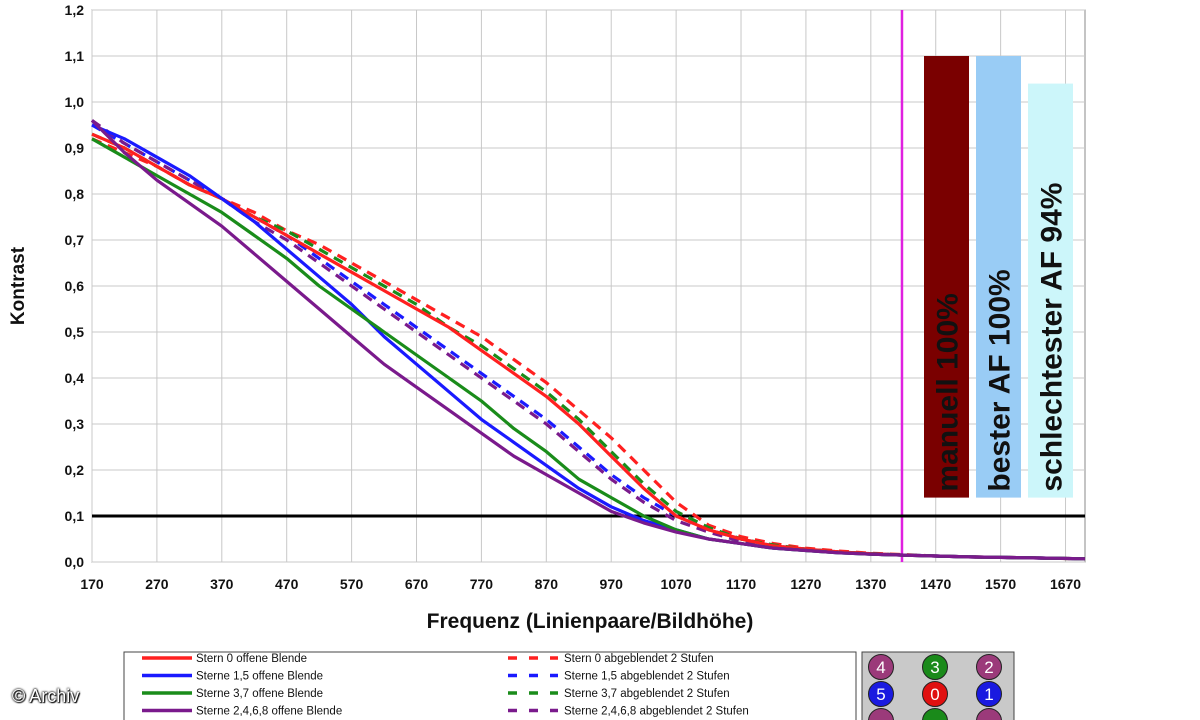  I want to click on y-tick-label: 0,1, so click(75, 516).